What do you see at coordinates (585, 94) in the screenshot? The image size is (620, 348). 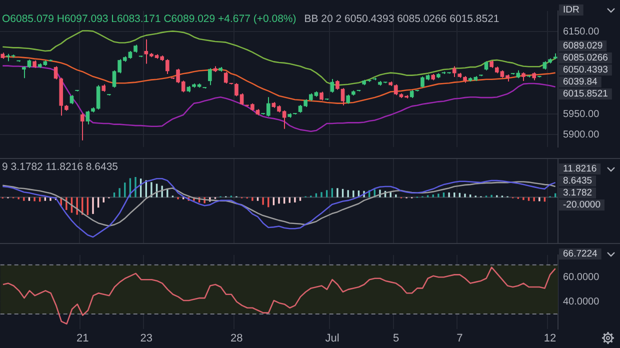 I see `text: 6015.8521` at bounding box center [585, 94].